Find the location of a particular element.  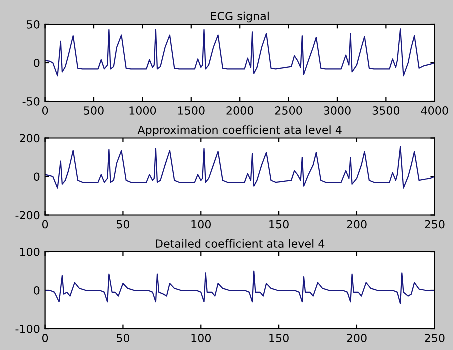

x-tick-label: 1500 is located at coordinates (191, 110).